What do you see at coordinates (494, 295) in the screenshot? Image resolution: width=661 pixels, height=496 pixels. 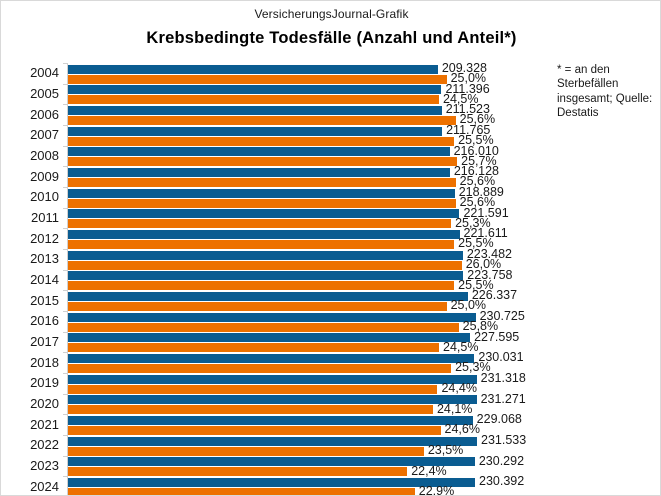 I see `bar-value-label-count: 226.337` at bounding box center [494, 295].